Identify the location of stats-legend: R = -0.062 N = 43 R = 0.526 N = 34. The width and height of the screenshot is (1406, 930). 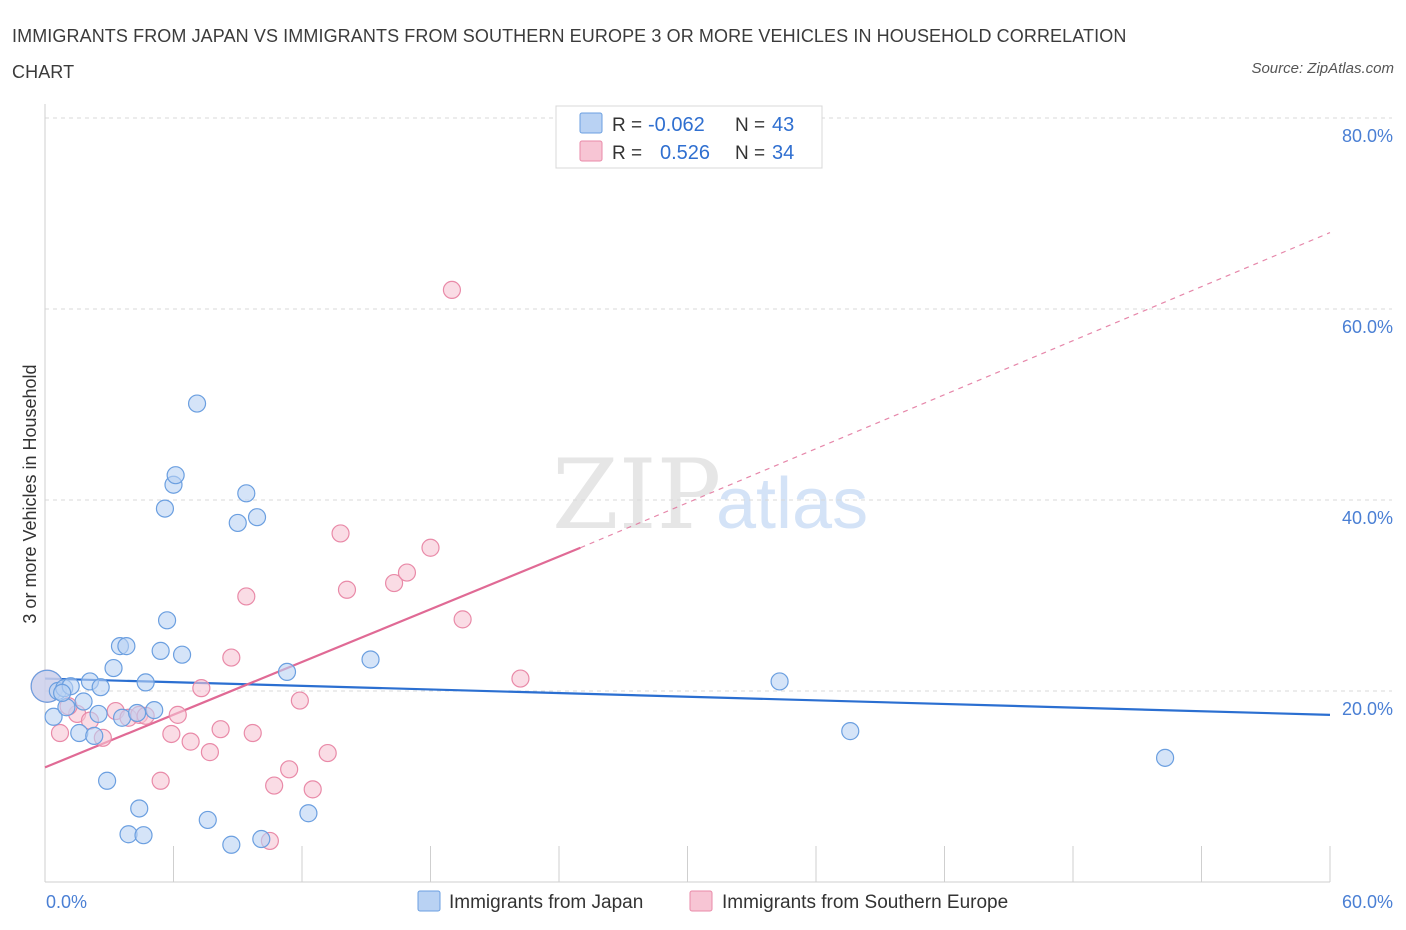
(689, 137).